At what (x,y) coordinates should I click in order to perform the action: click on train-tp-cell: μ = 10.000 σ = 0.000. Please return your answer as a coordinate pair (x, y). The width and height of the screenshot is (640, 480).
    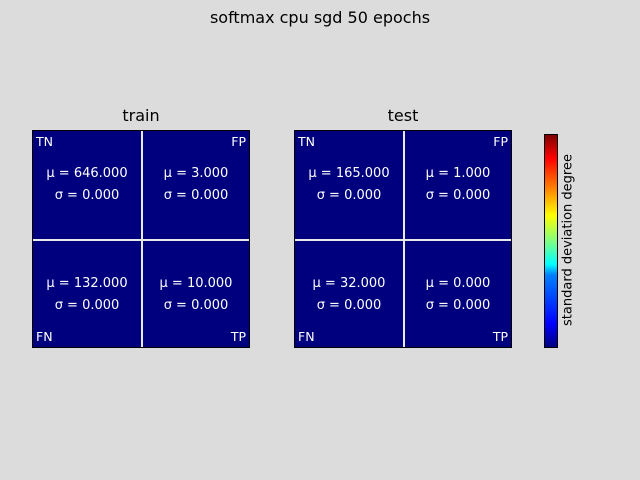
    Looking at the image, I should click on (195, 295).